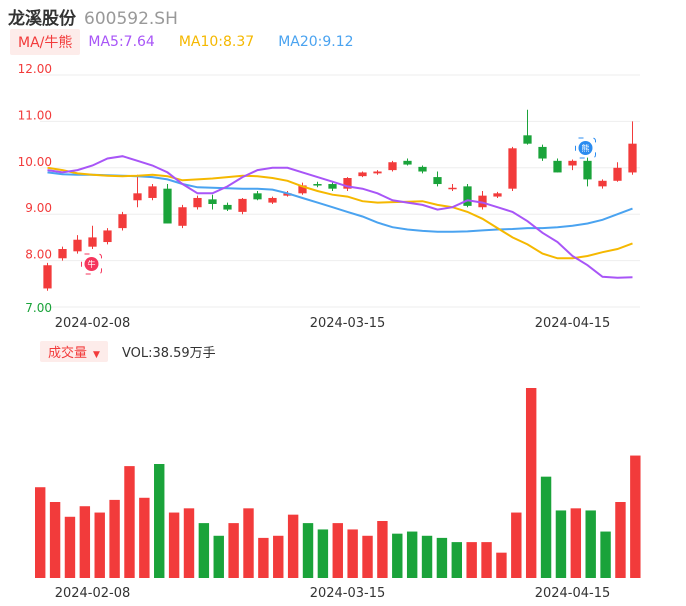 This screenshot has width=686, height=606. I want to click on volume-indicator-selector: 成交量 ▼, so click(74, 351).